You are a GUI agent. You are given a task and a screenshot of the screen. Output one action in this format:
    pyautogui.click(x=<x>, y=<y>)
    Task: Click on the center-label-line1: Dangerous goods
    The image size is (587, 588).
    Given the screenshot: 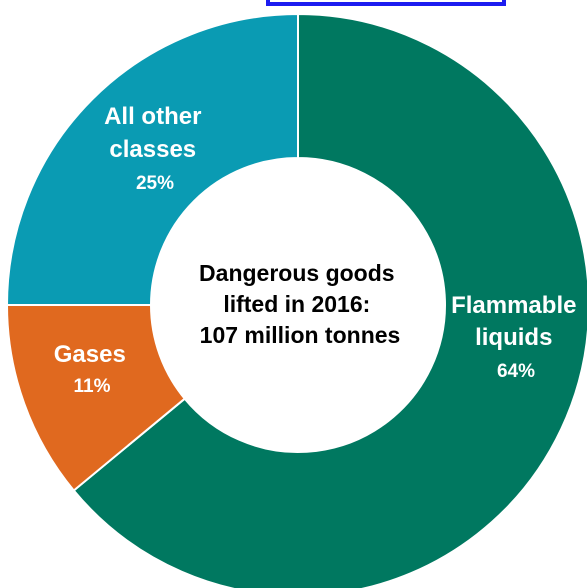 What is the action you would take?
    pyautogui.click(x=297, y=273)
    